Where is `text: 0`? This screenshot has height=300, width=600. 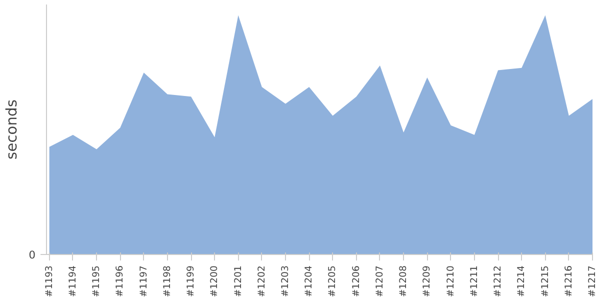
text: 0 is located at coordinates (32, 255).